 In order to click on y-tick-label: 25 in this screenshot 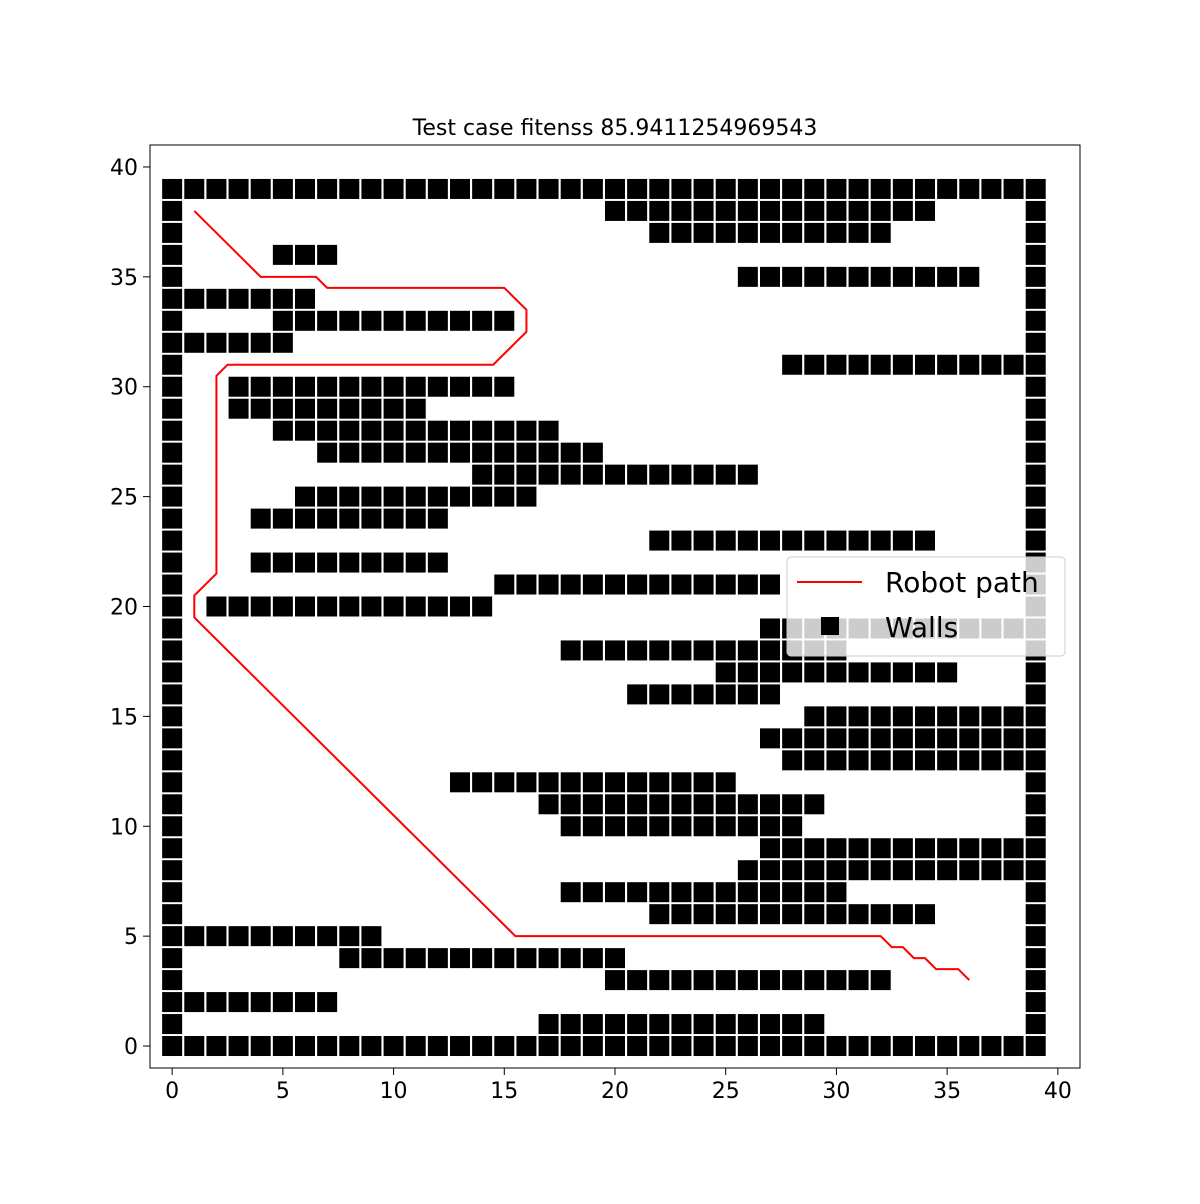, I will do `click(124, 498)`.